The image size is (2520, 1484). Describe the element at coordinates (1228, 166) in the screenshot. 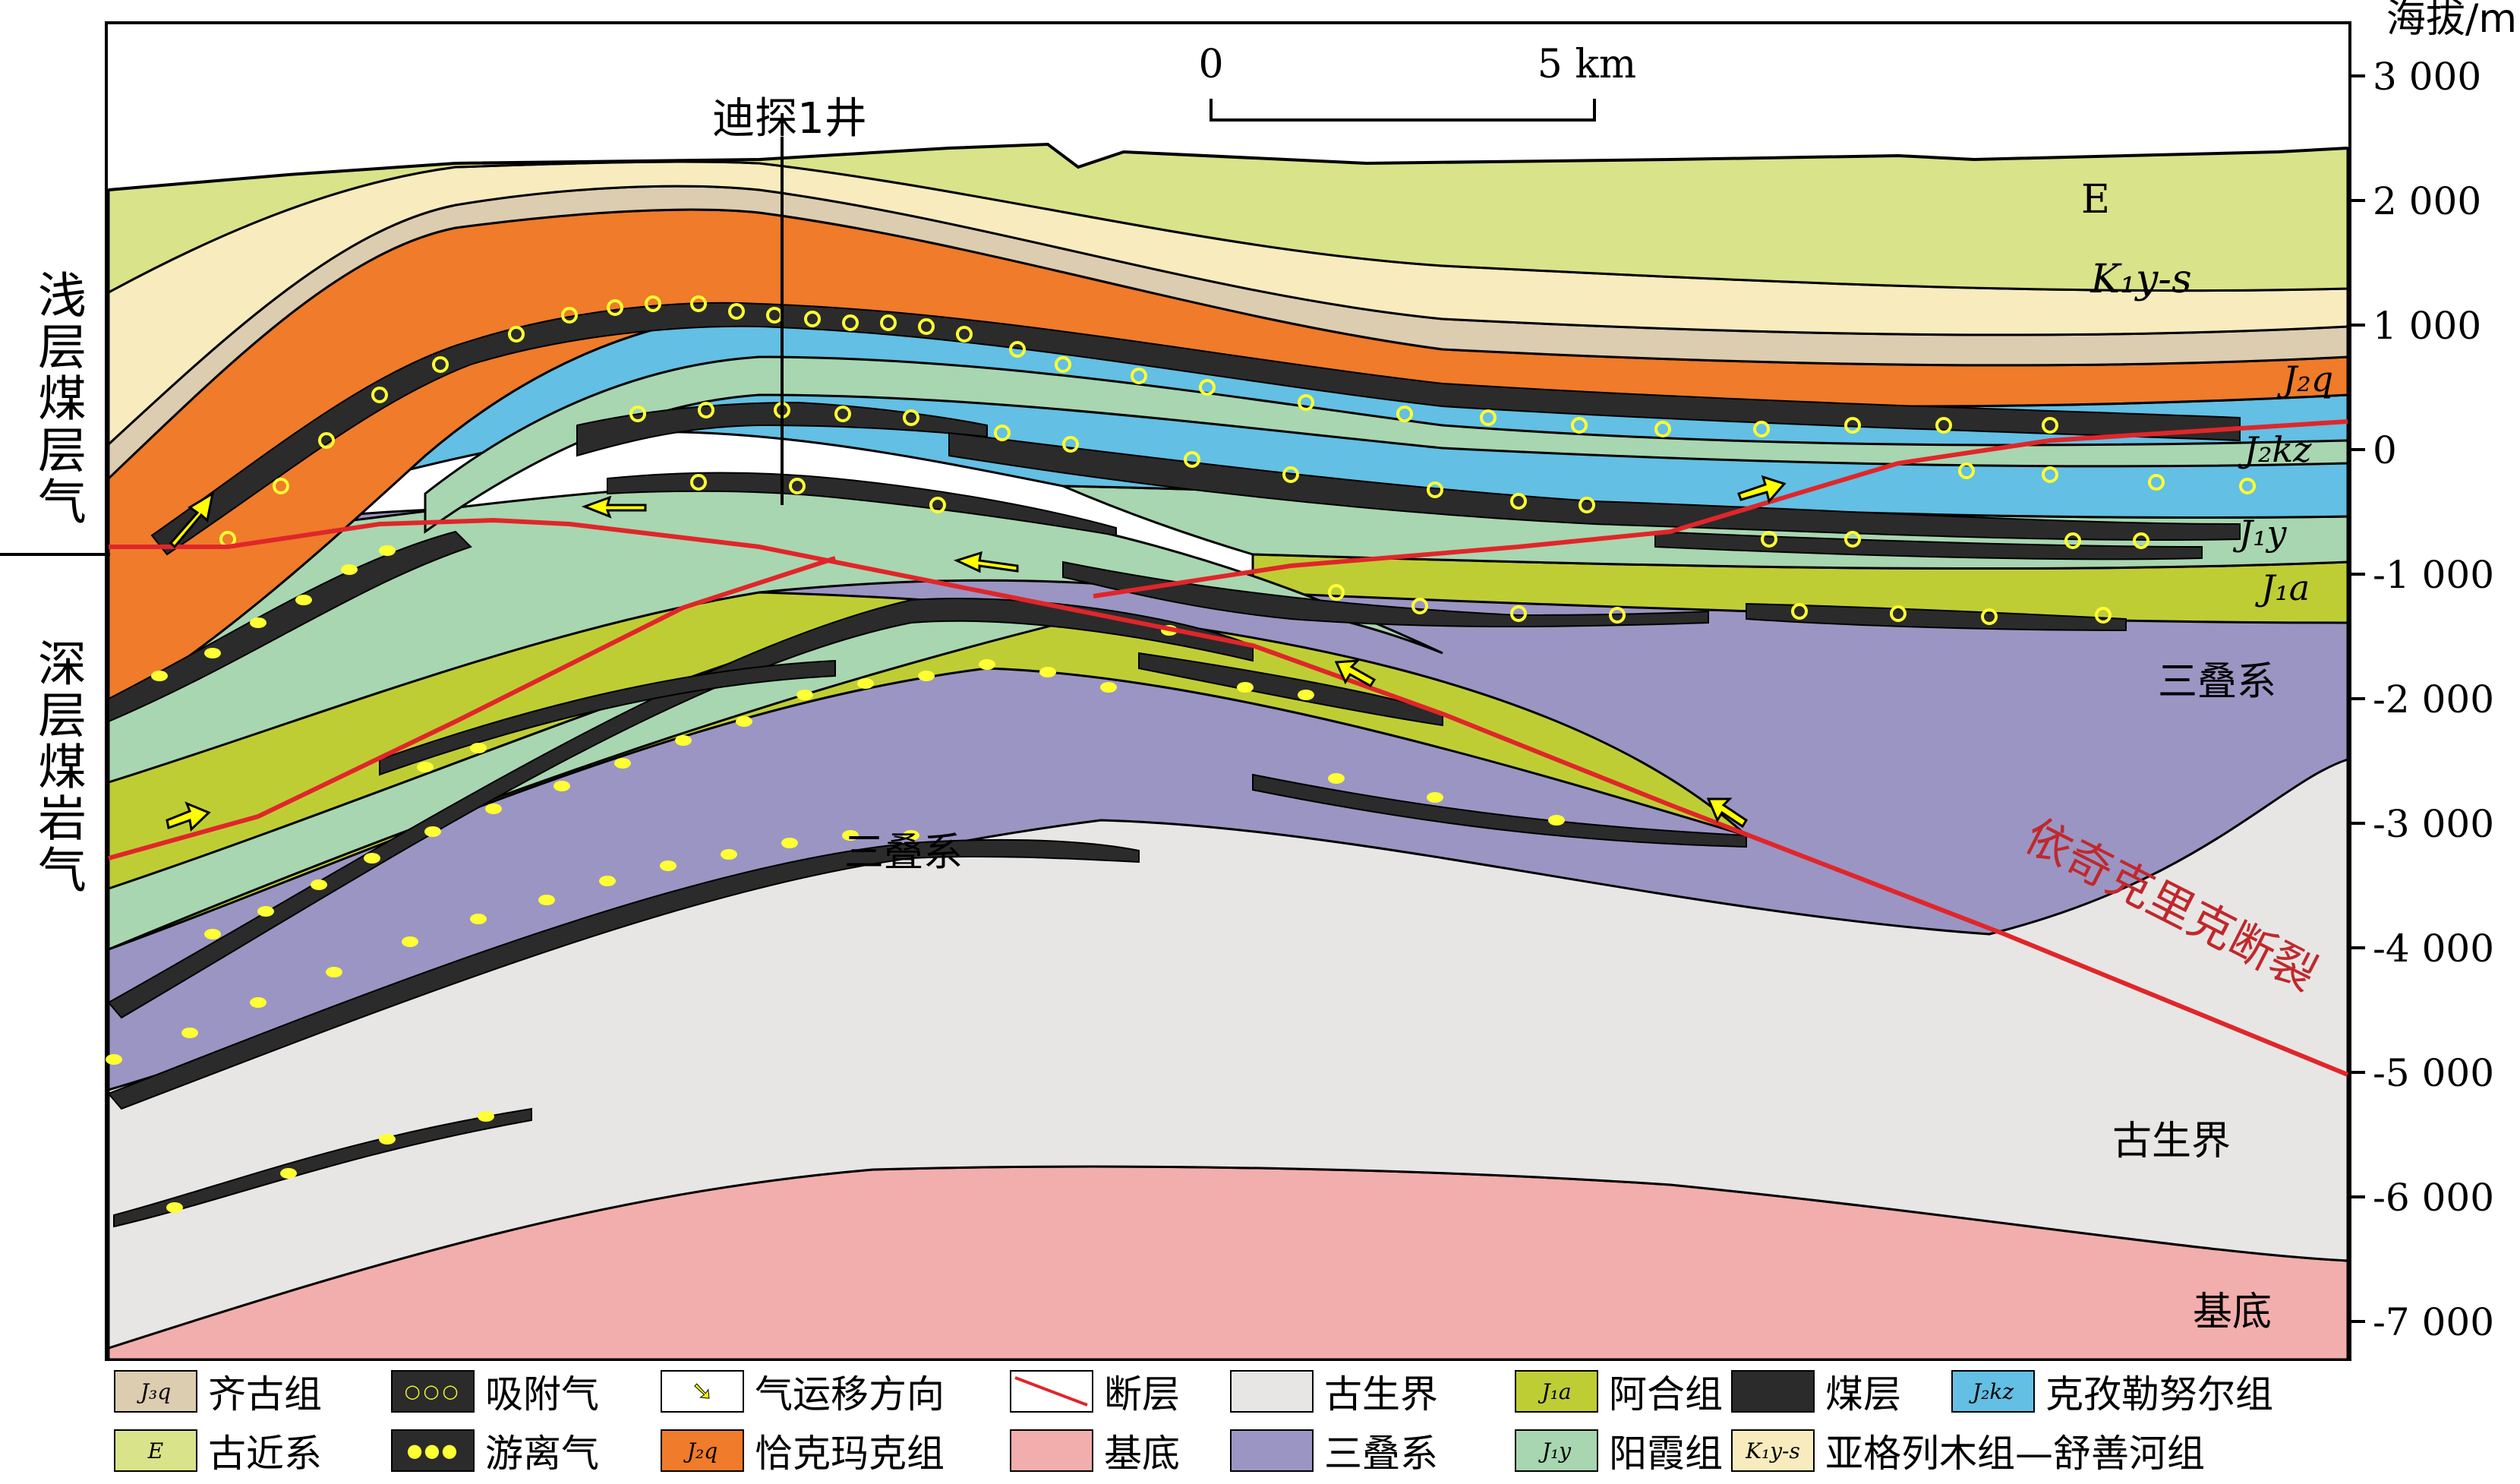

I see `topography-line` at that location.